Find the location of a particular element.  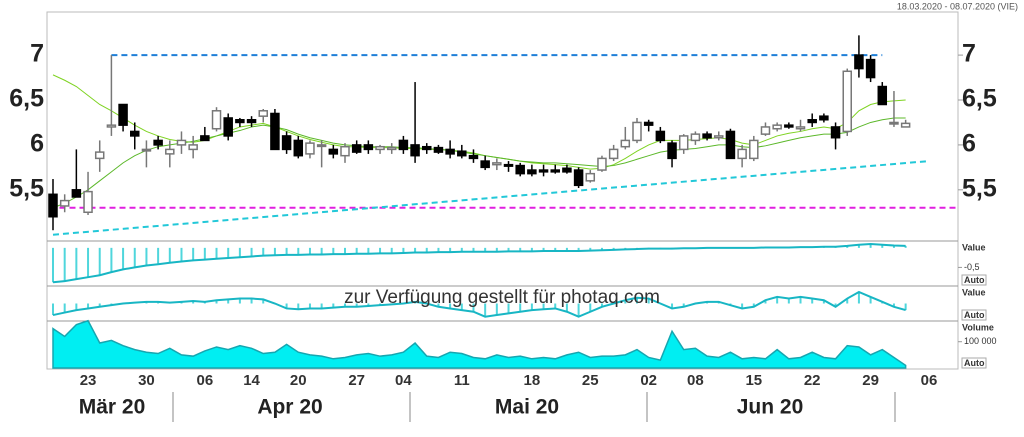

y-tick-label: 100 000 is located at coordinates (980, 341).